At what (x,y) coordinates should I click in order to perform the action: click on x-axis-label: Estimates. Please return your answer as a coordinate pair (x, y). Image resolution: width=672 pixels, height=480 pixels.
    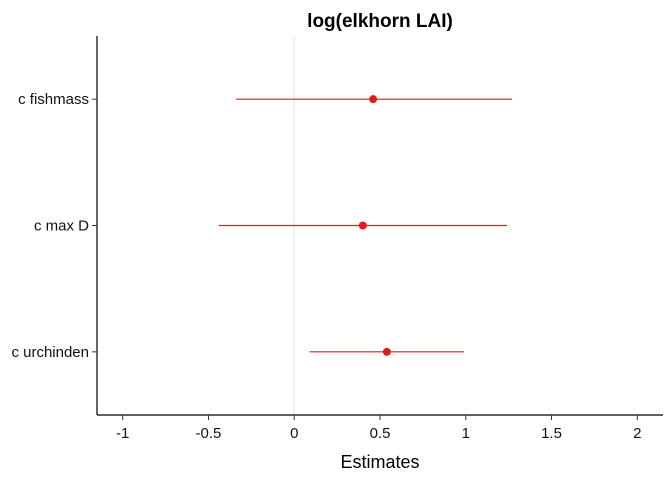
    Looking at the image, I should click on (379, 462).